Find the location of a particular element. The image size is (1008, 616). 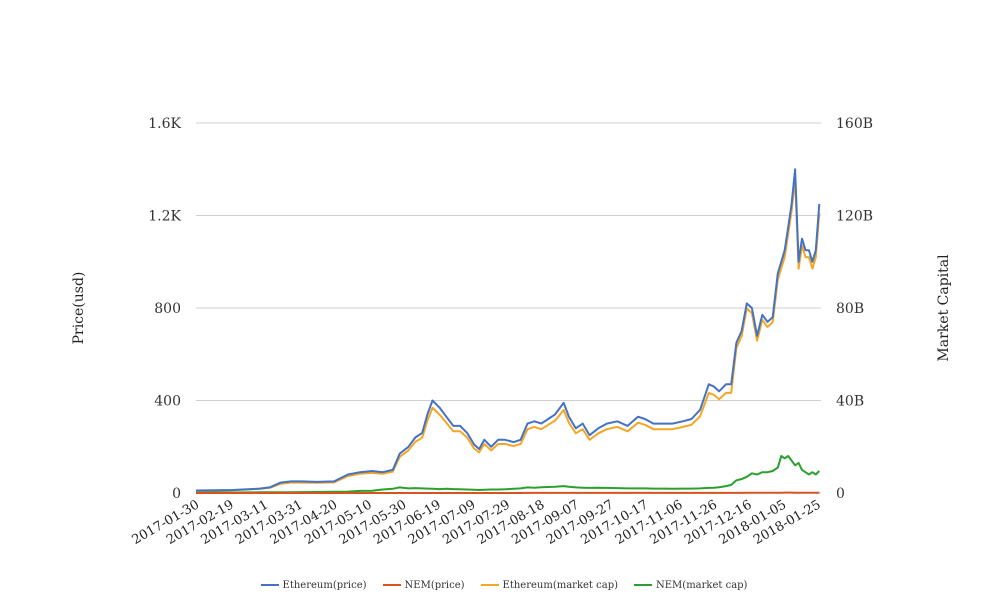

legend-label: NEM(price) is located at coordinates (434, 585).